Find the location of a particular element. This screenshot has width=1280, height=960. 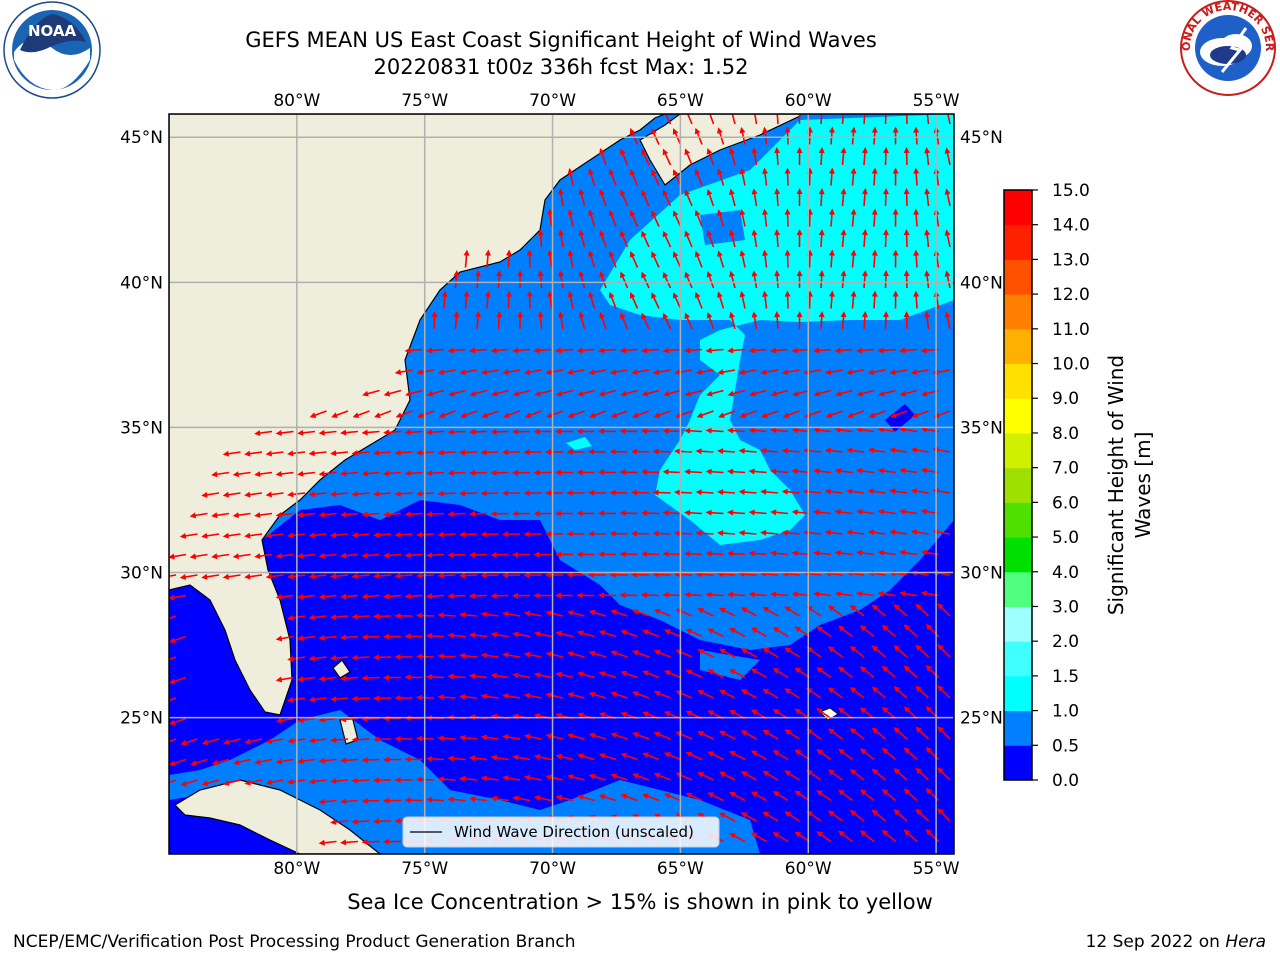

colorbar-tick-label: 6.0 is located at coordinates (1065, 503).